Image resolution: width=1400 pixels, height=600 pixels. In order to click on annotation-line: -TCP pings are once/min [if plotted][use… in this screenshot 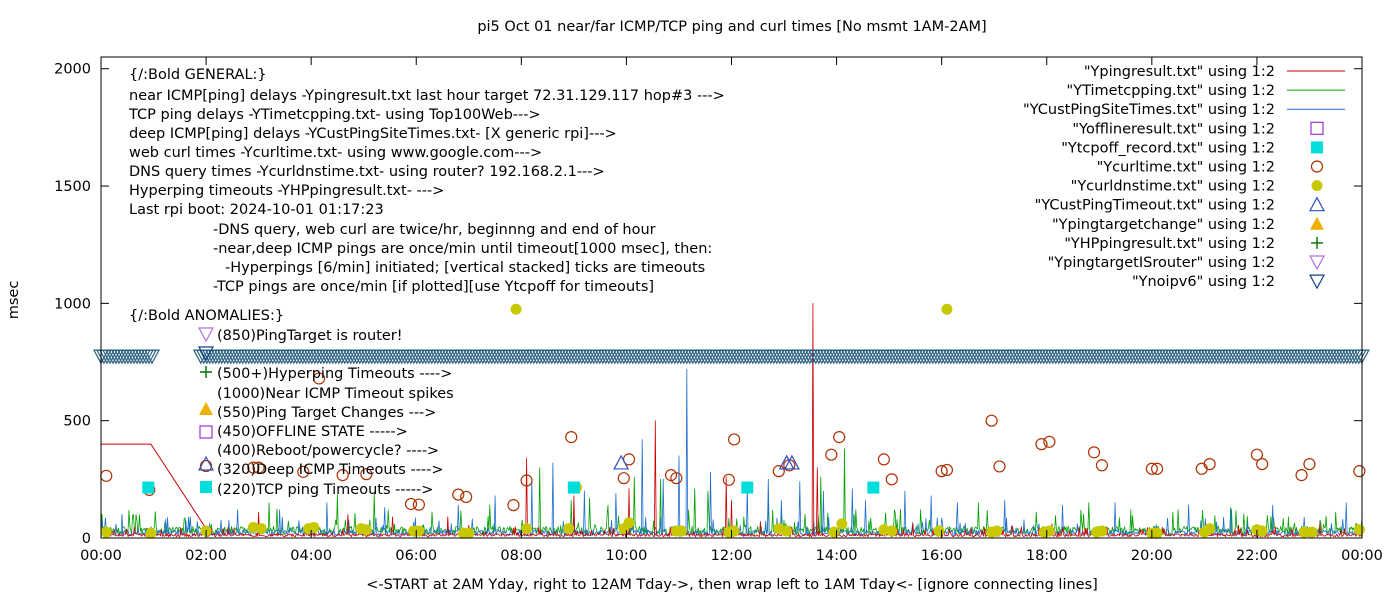, I will do `click(433, 287)`.